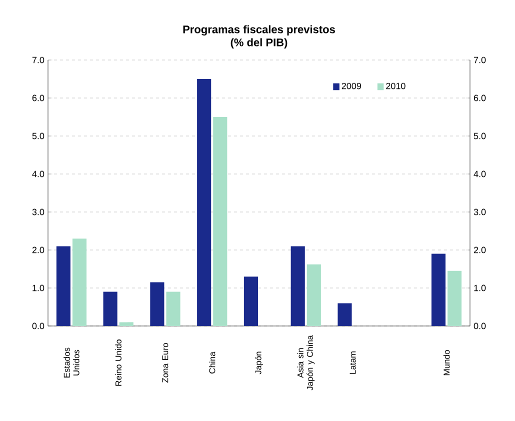 This screenshot has height=421, width=515. I want to click on x-tick-label: Zona Euro, so click(165, 363).